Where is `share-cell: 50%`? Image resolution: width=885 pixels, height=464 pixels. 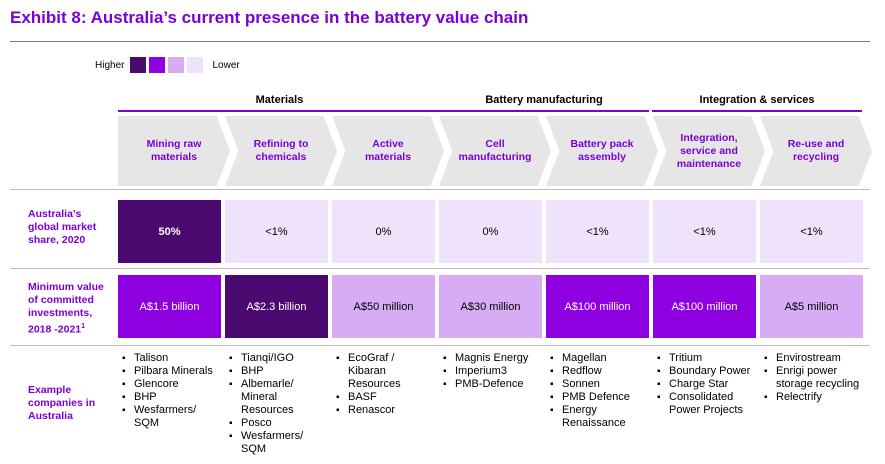 share-cell: 50% is located at coordinates (169, 231).